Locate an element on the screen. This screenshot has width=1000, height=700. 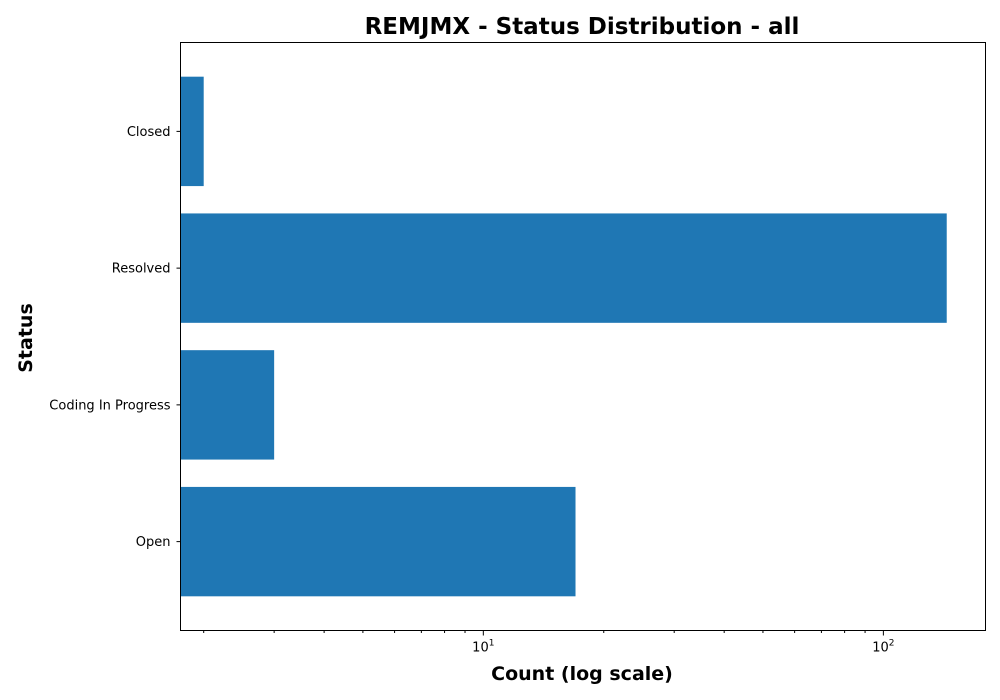
bar-resolved is located at coordinates (563, 268).